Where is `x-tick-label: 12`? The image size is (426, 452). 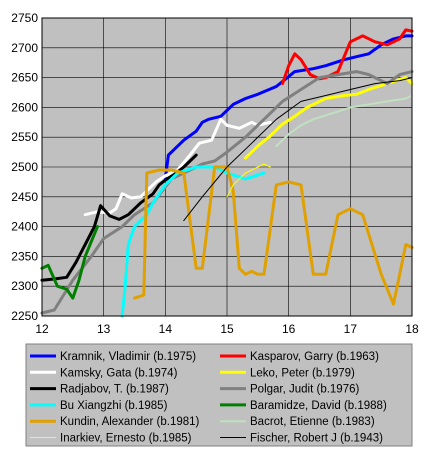 x-tick-label: 12 is located at coordinates (42, 329).